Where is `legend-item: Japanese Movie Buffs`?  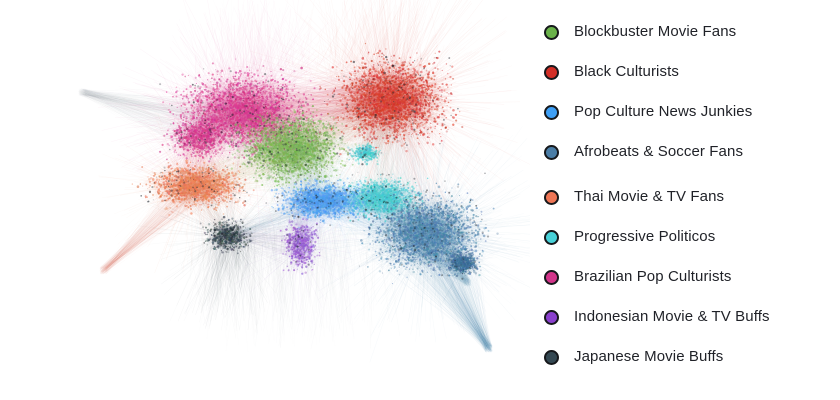
legend-item: Japanese Movie Buffs is located at coordinates (657, 357).